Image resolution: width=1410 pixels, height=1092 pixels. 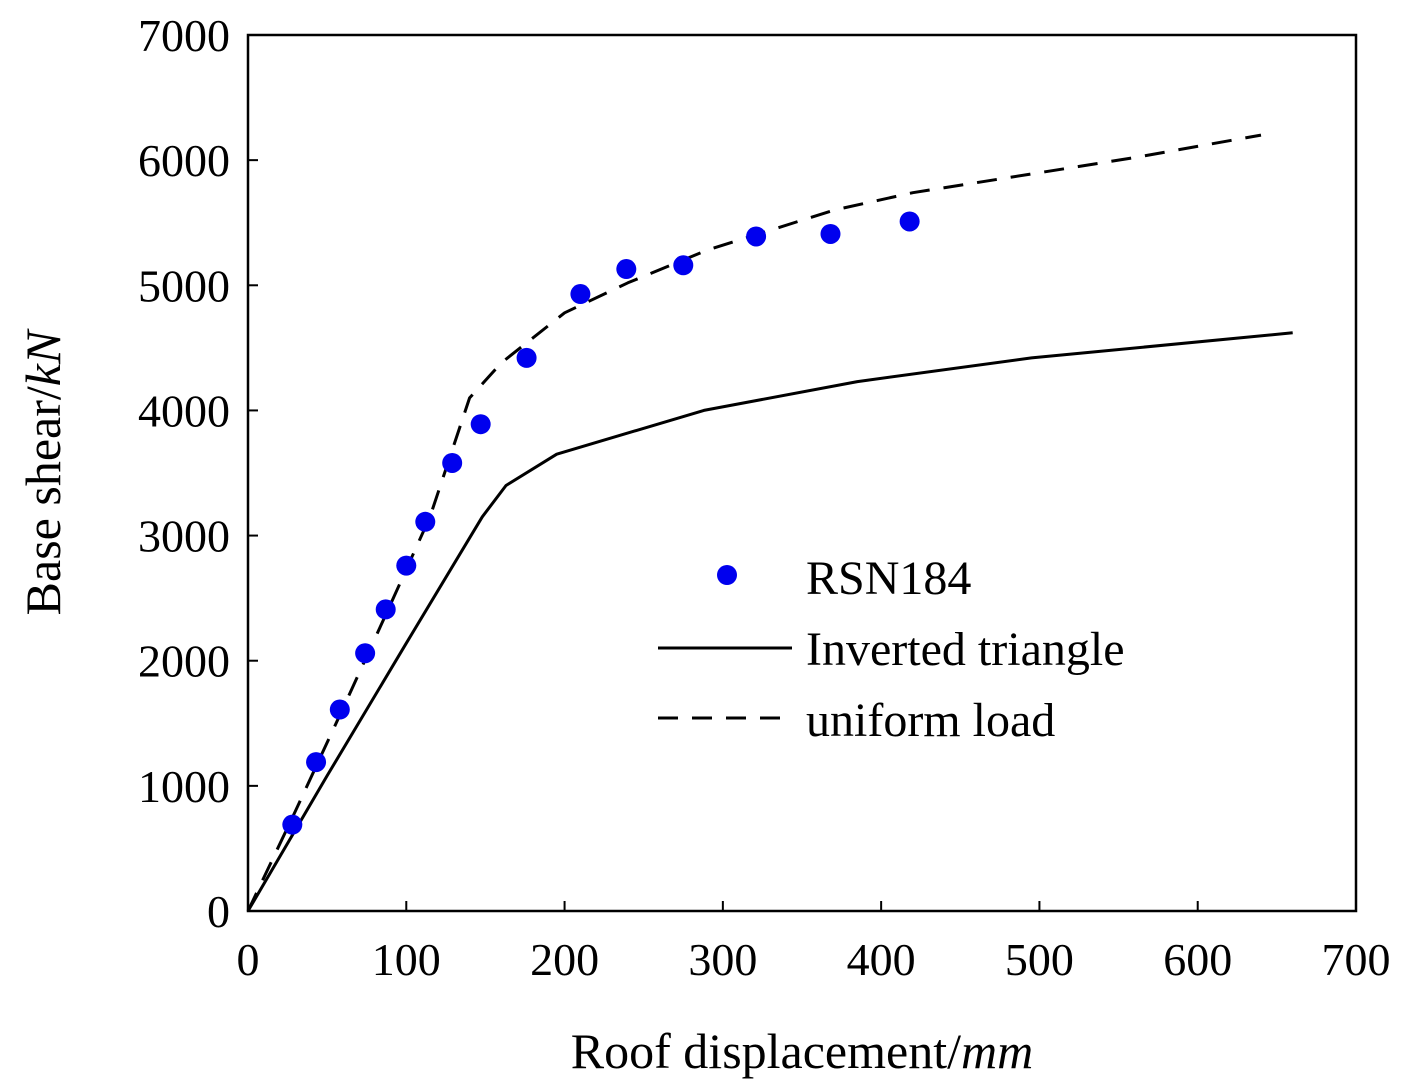 I want to click on x-tick-label: 600, so click(x=1197, y=959).